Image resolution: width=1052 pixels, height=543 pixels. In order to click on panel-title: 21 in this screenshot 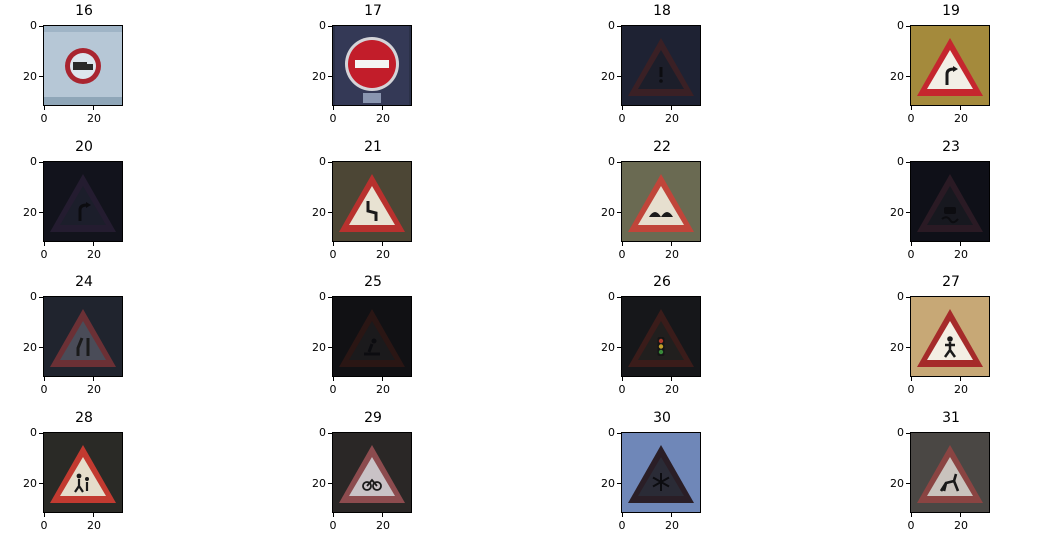, I will do `click(373, 147)`.